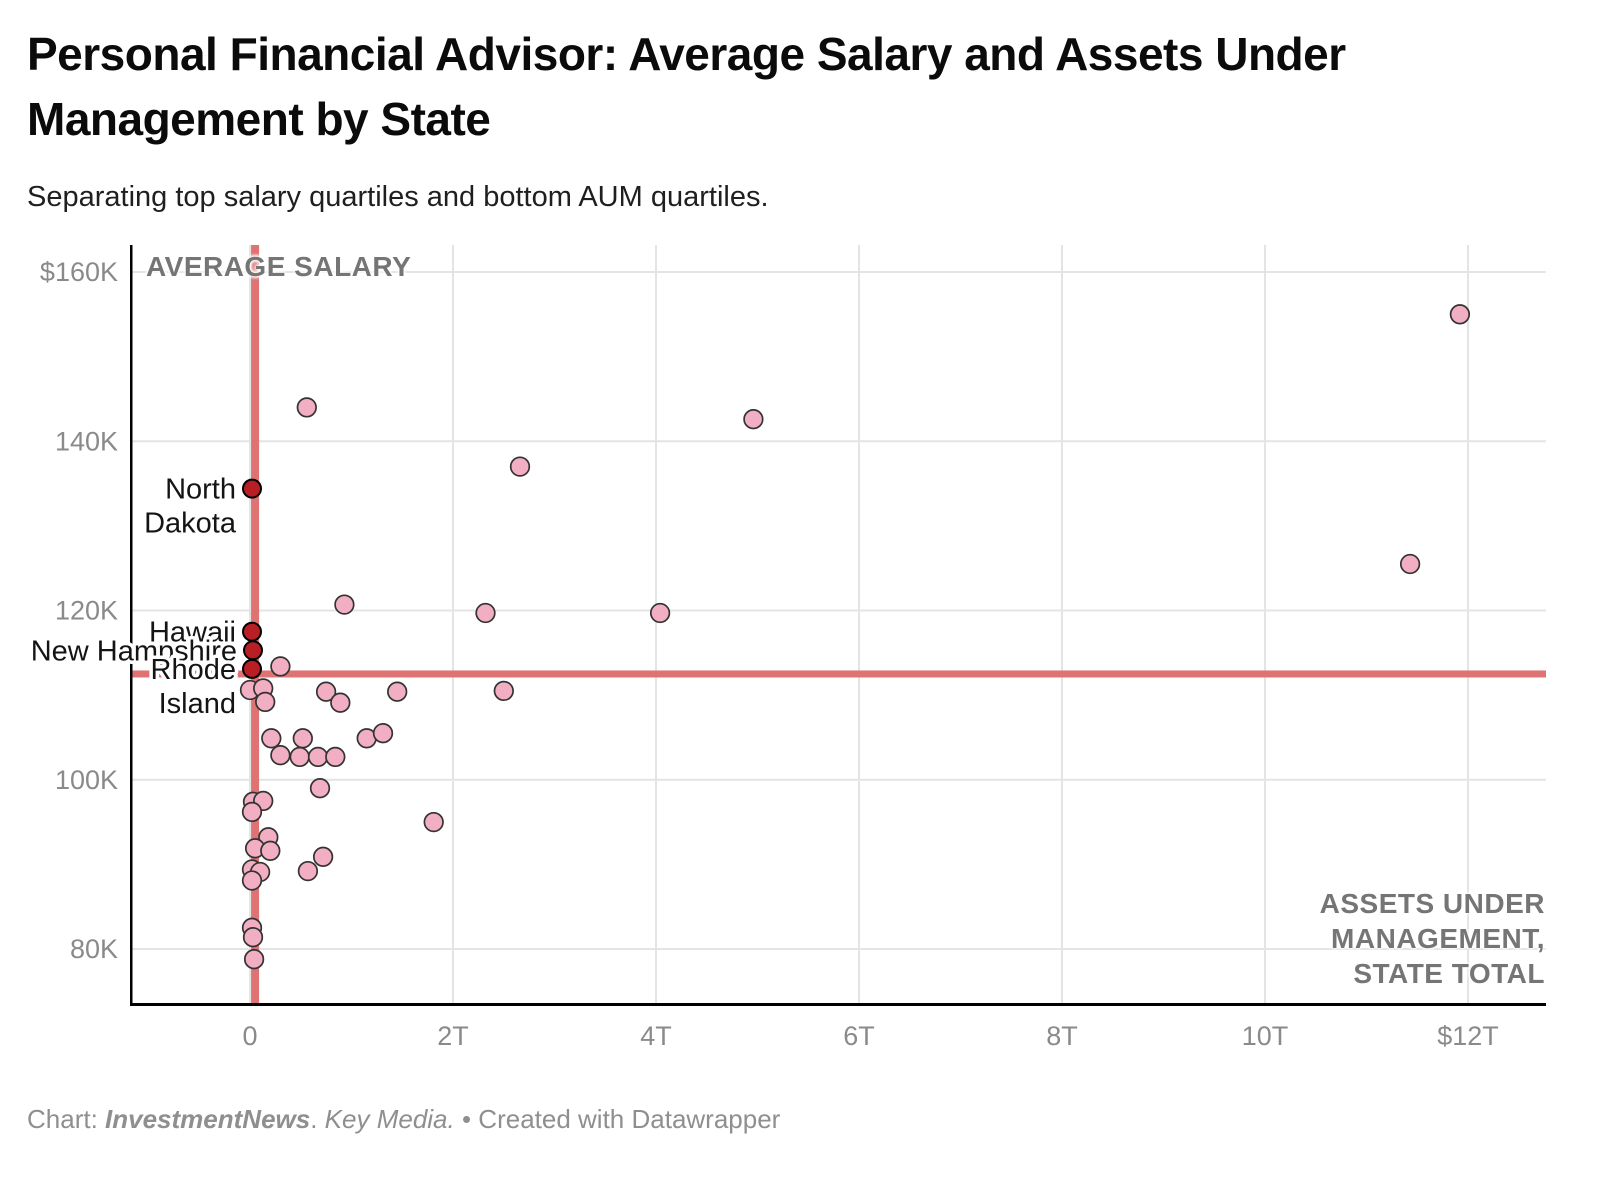 This screenshot has height=1187, width=1600. I want to click on x-tick-label: 8T, so click(1062, 1036).